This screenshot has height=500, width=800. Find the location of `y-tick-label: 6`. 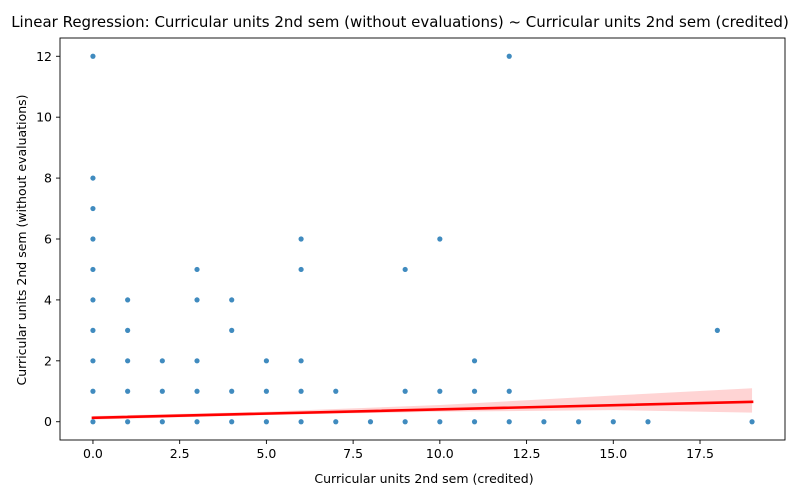

y-tick-label: 6 is located at coordinates (48, 239).